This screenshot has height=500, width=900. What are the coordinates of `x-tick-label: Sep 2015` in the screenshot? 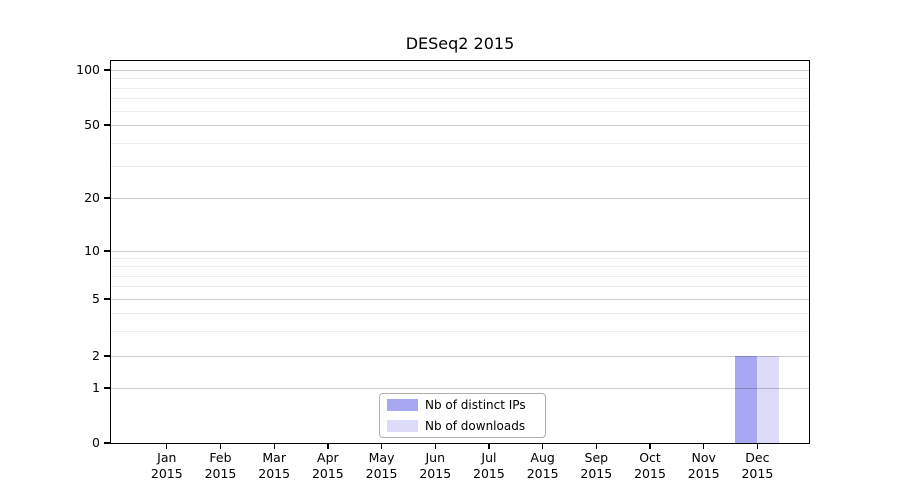 It's located at (596, 465).